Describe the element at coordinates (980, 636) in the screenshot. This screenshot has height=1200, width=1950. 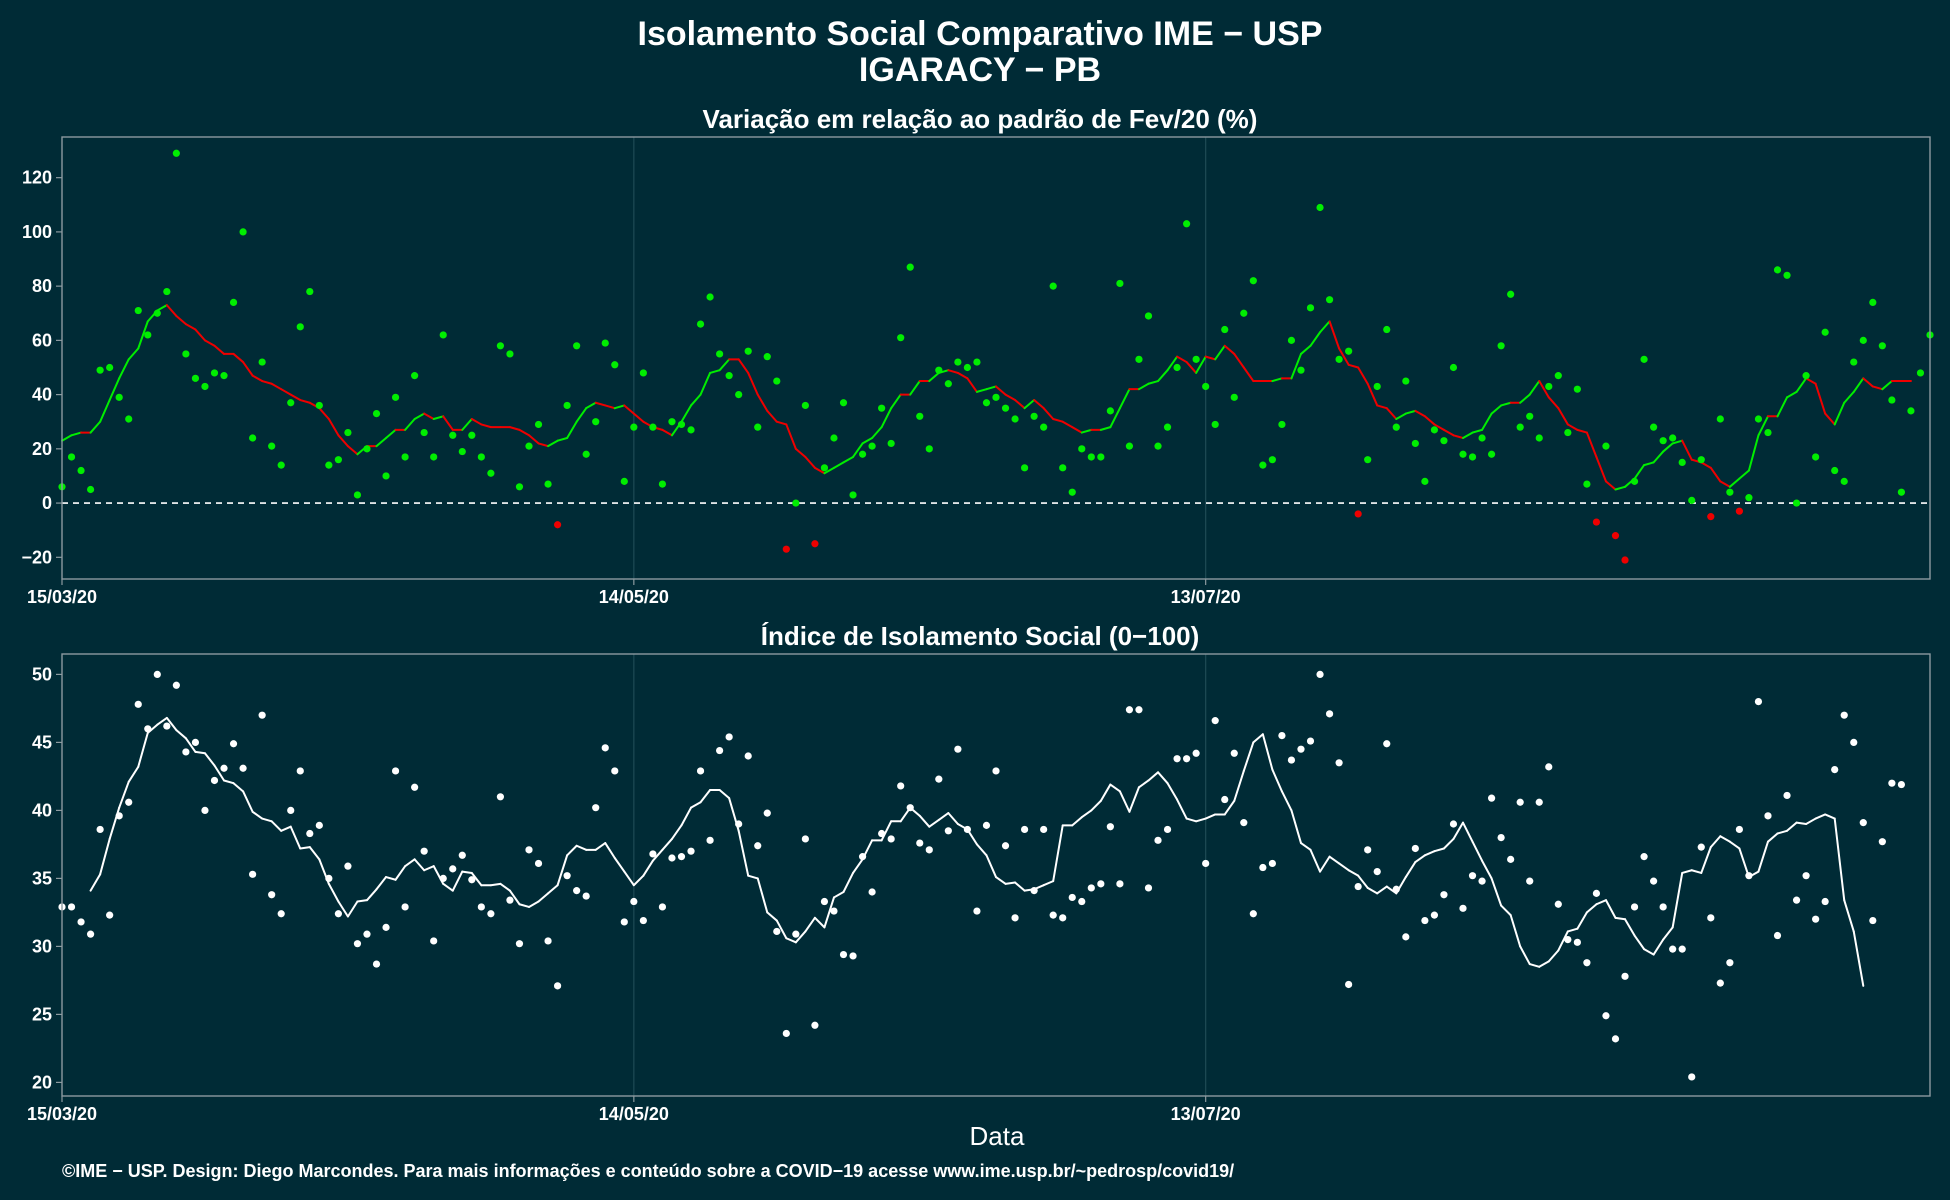
I see `panel2-title: Índice de Isolamento Social (0−100)` at that location.